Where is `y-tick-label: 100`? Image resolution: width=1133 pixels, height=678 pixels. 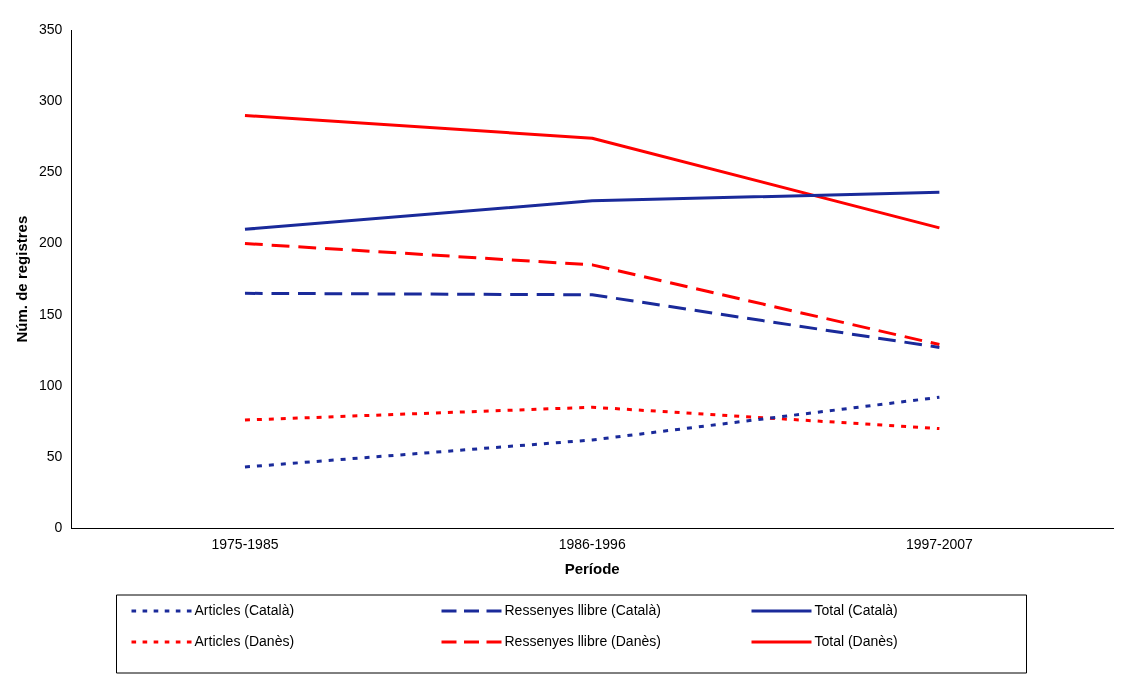
y-tick-label: 100 is located at coordinates (51, 384).